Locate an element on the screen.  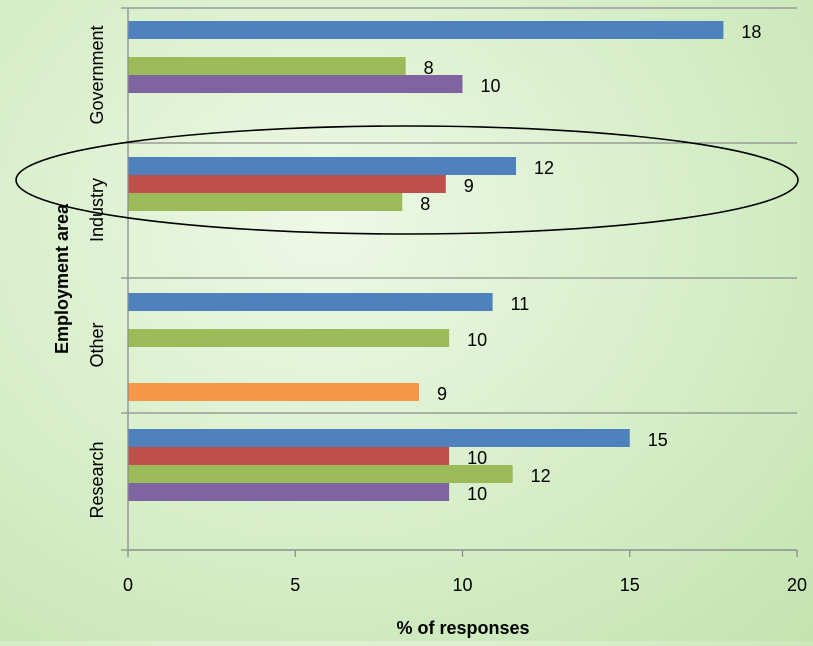
x-tick-label: 0 is located at coordinates (128, 585).